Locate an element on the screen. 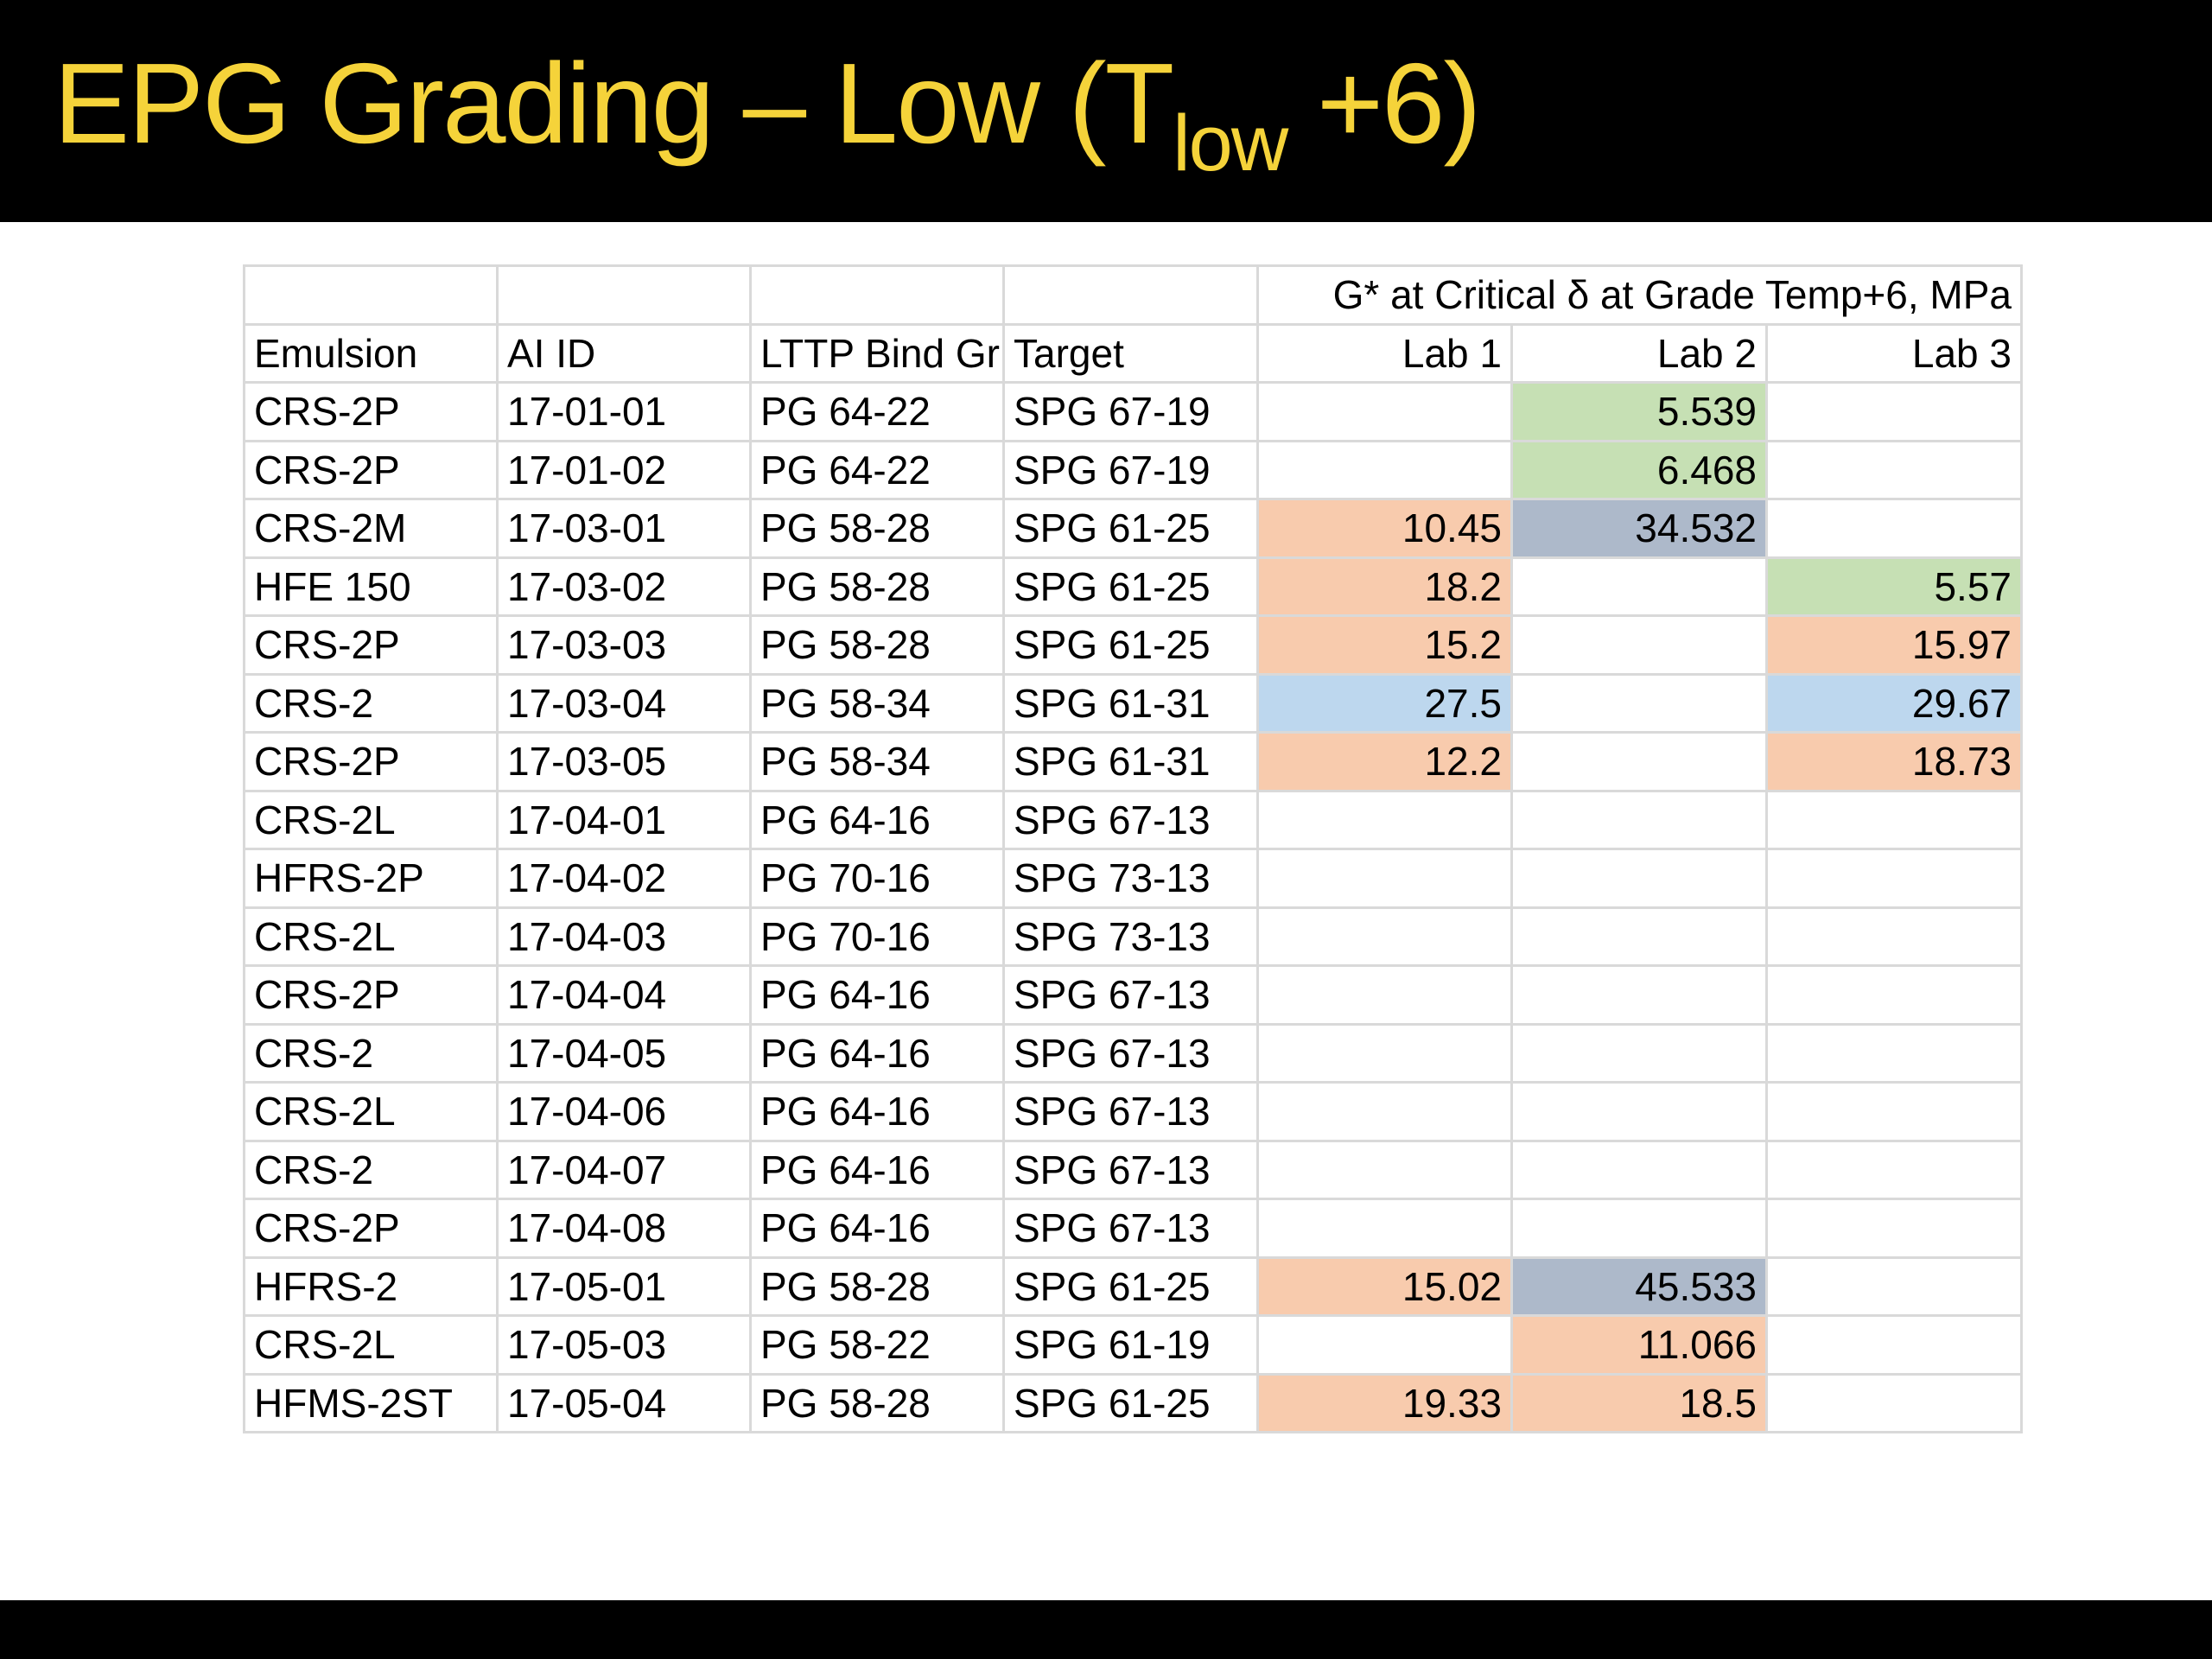  table-row: CRS-2P 17-04-08 PG 64-16 SPG 67-13 is located at coordinates (1133, 1228).